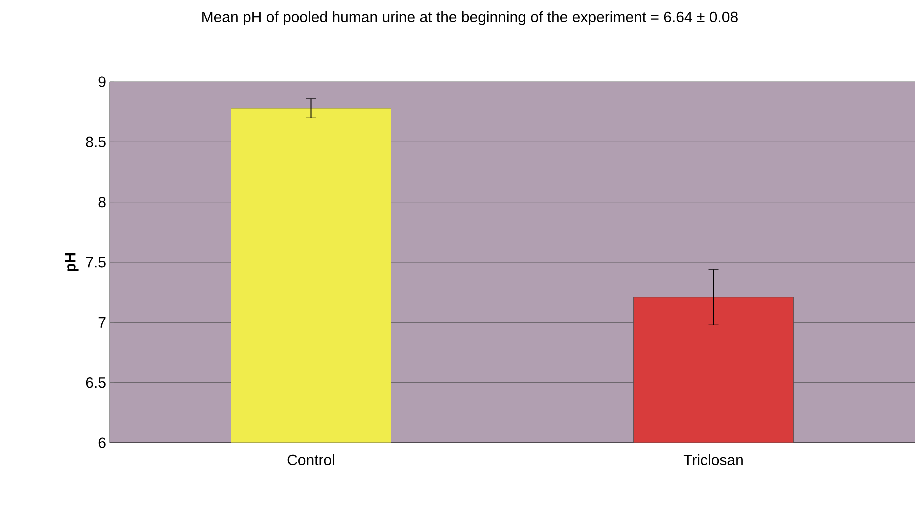  Describe the element at coordinates (470, 19) in the screenshot. I see `chart-title: Mean pH of pooled human urine at the beginning of the experiment = 6.64 ± 0.08` at that location.